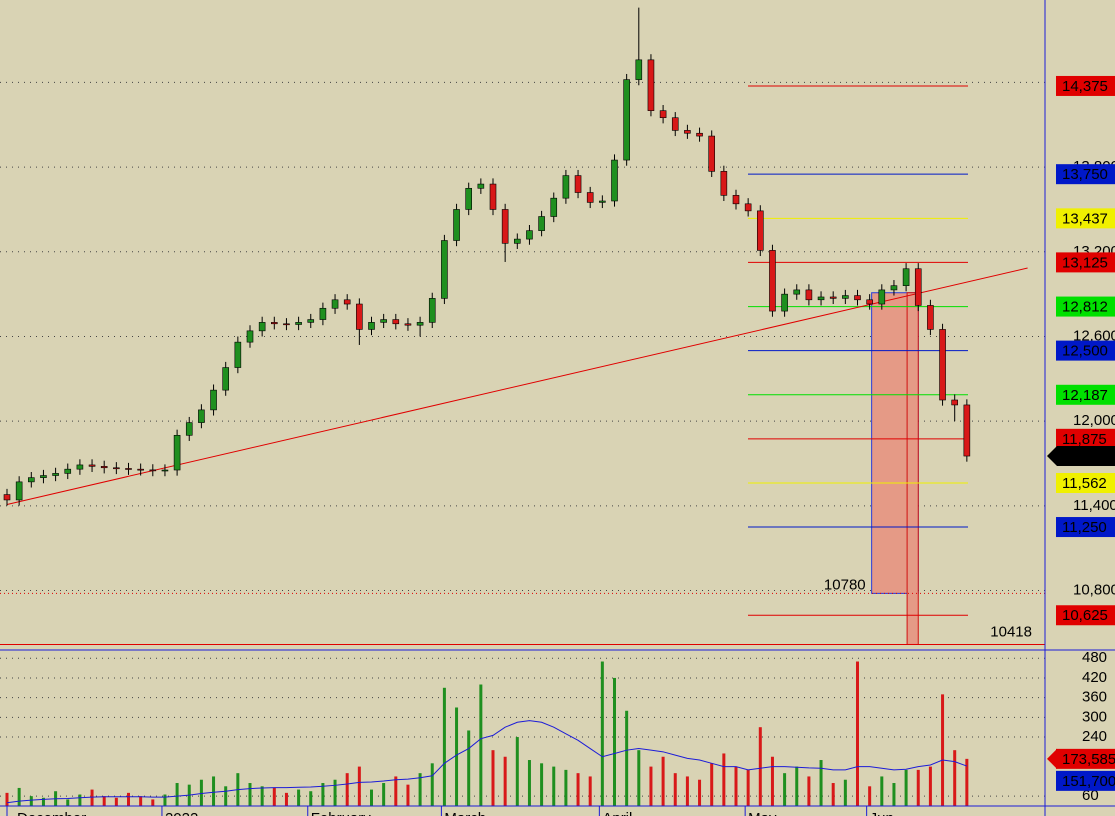  I want to click on level-tag-label: 11,562, so click(1084, 483).